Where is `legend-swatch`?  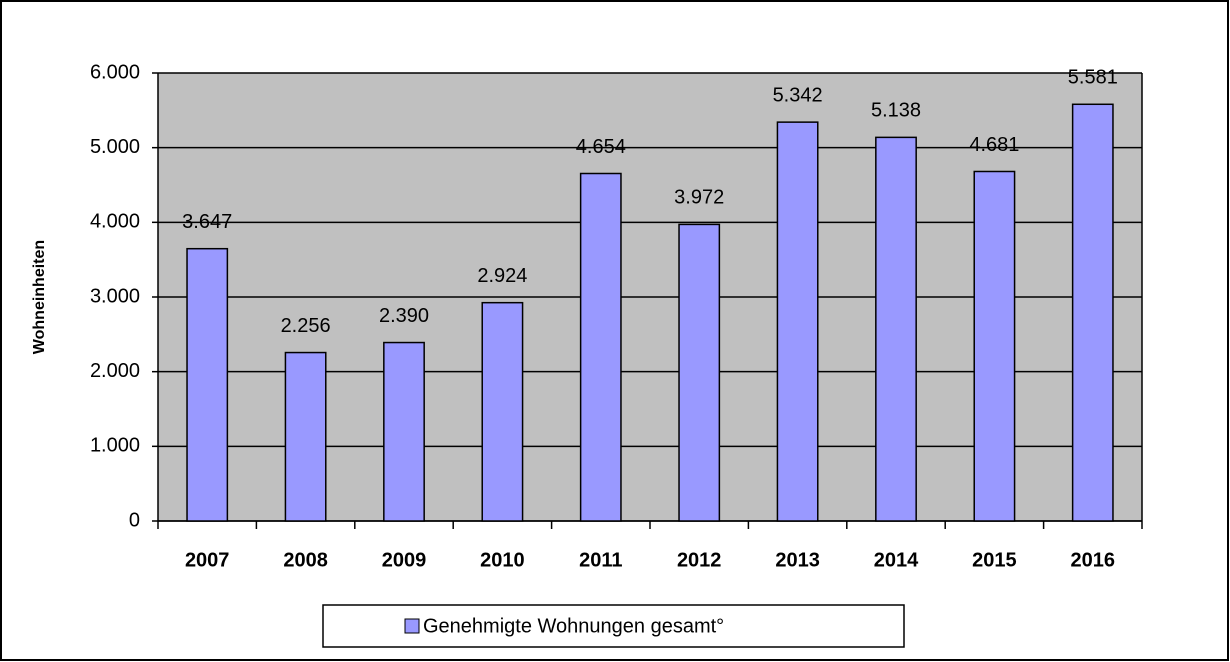 legend-swatch is located at coordinates (412, 626).